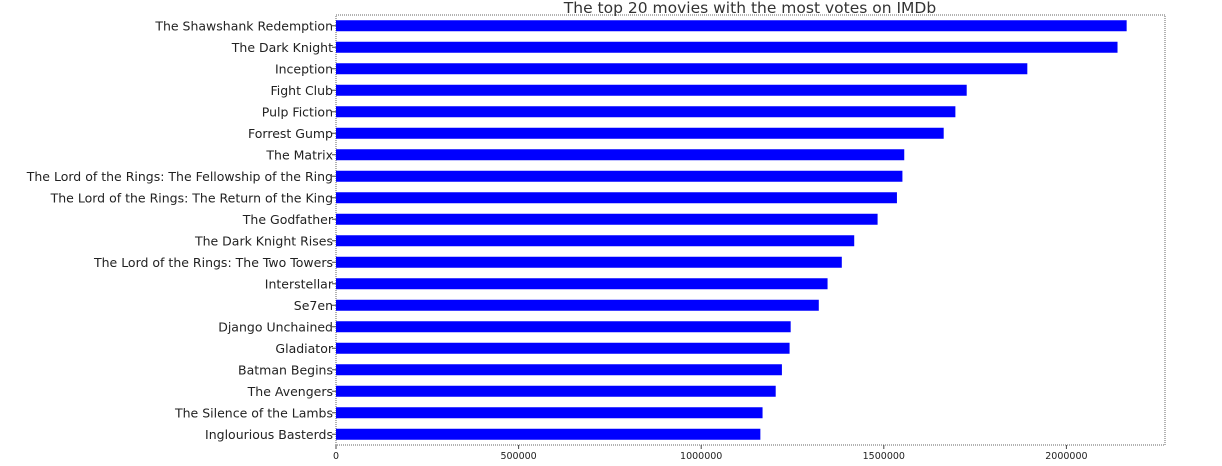 This screenshot has width=1222, height=466. What do you see at coordinates (269, 434) in the screenshot?
I see `category-label: Inglourious Basterds` at bounding box center [269, 434].